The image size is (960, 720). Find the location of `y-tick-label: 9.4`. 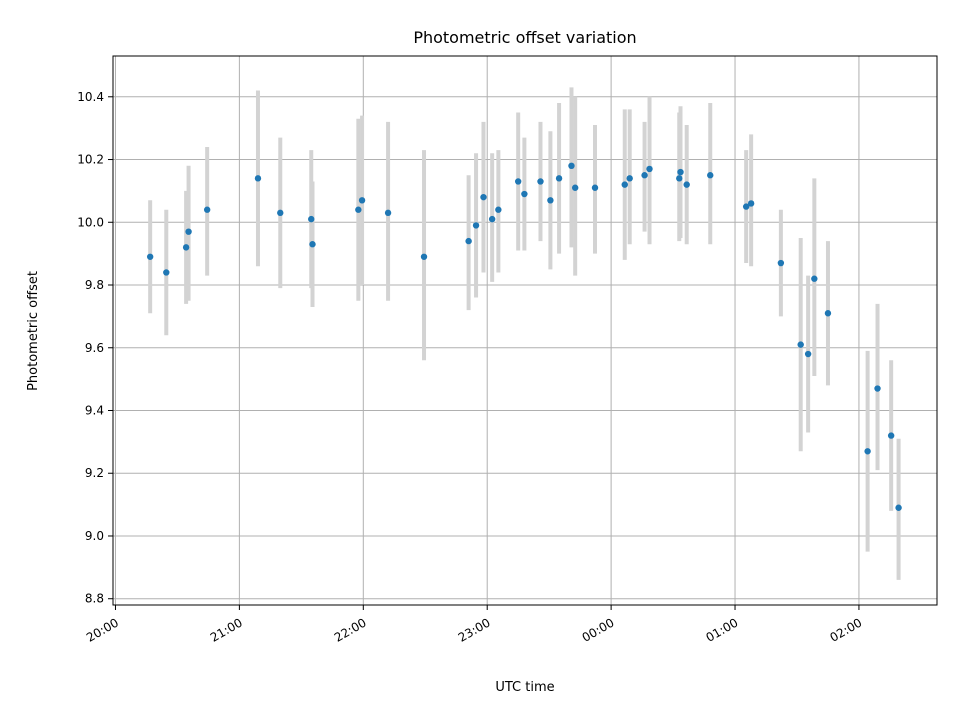

y-tick-label: 9.4 is located at coordinates (94, 410).